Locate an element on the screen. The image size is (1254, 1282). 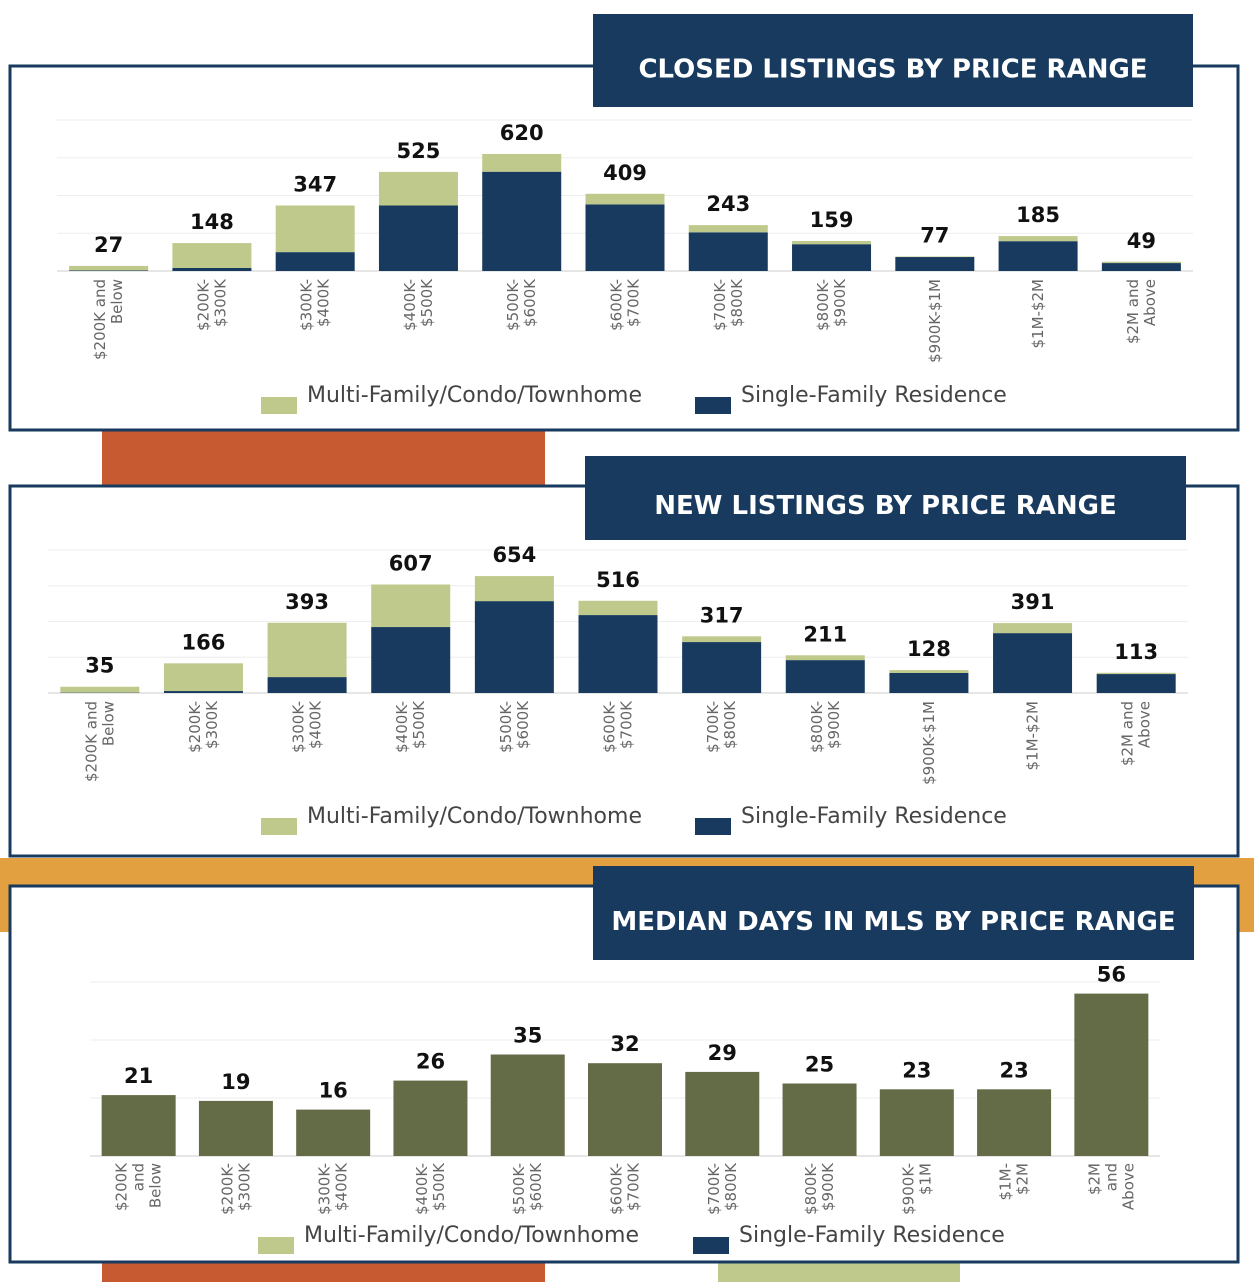
chart-title: CLOSED LISTINGS BY PRICE RANGE is located at coordinates (892, 69).